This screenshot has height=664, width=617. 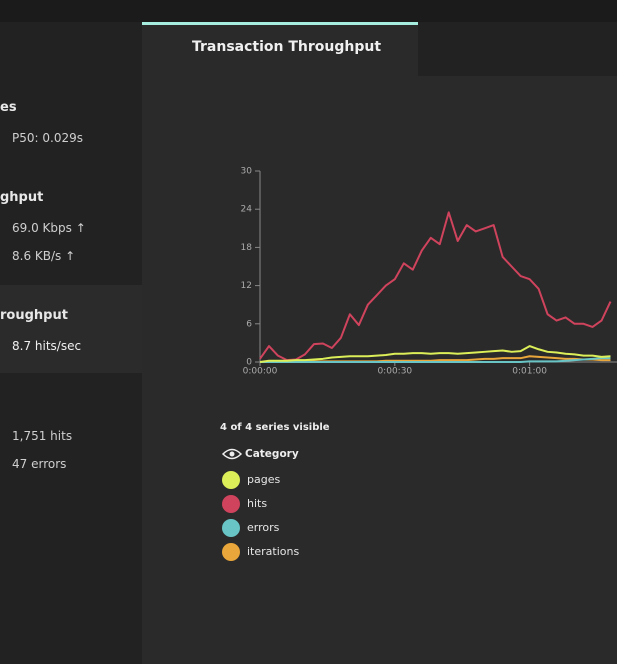 I want to click on legend-item: errors, so click(x=251, y=528).